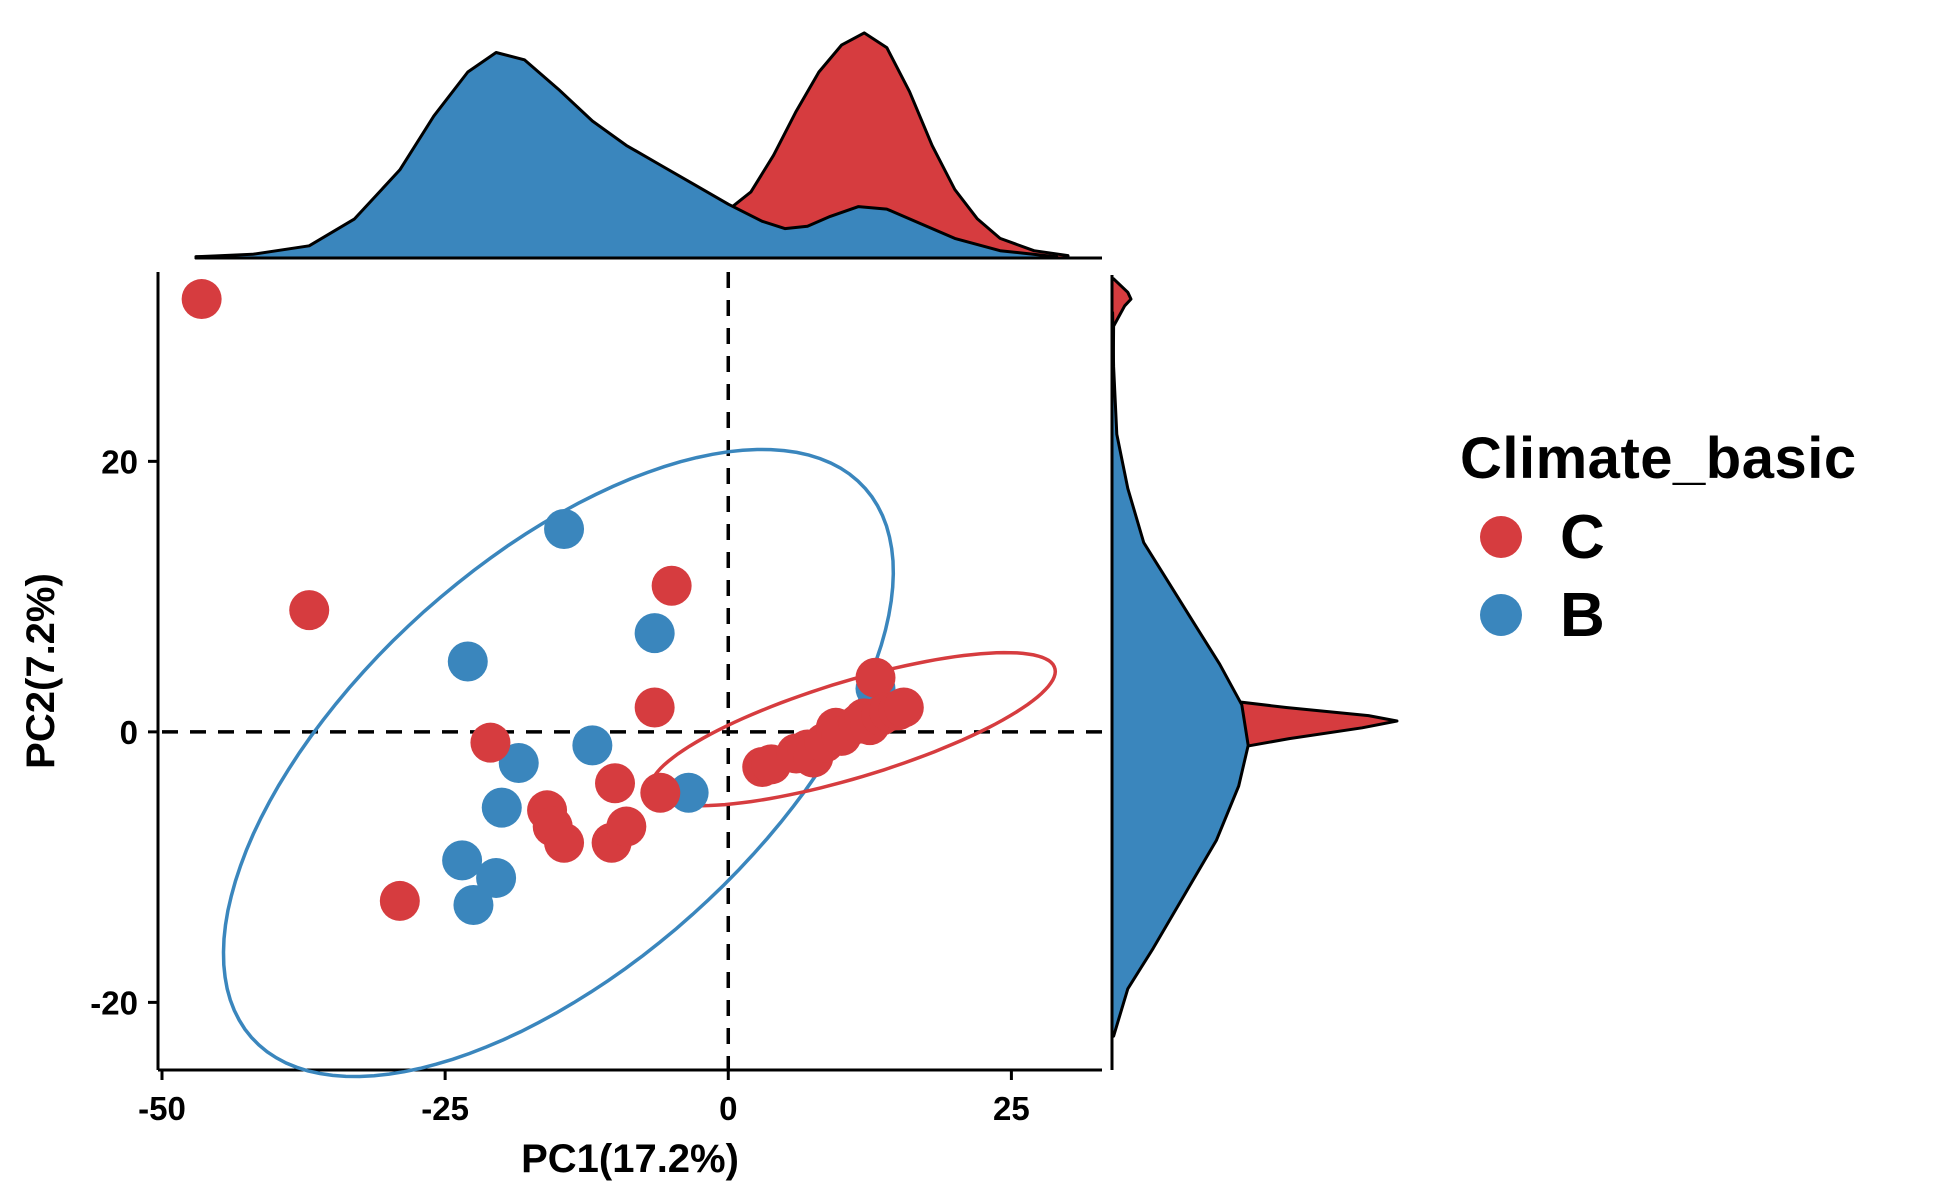 The width and height of the screenshot is (1950, 1200). I want to click on legend-item-B: B, so click(1658, 615).